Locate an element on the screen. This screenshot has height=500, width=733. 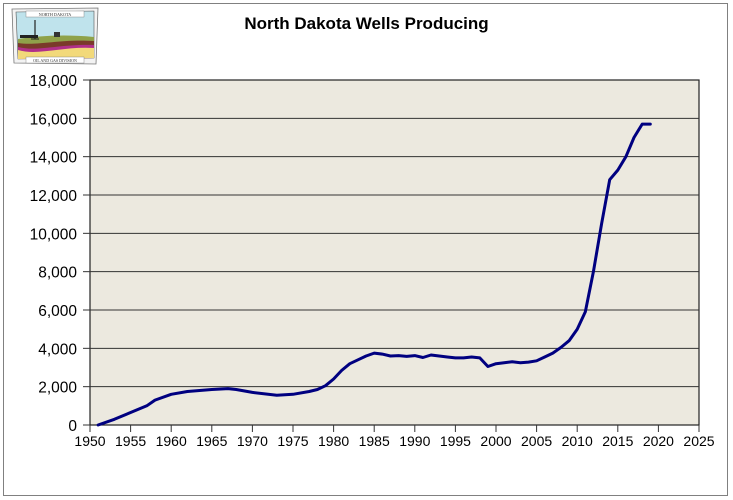
y-tick-label: 10,000 is located at coordinates (54, 234).